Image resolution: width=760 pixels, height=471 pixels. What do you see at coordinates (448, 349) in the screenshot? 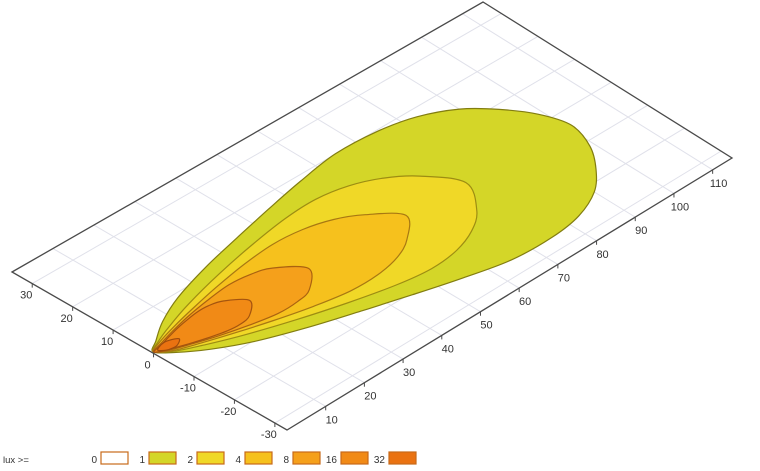
I see `distance-tick-label: 40` at bounding box center [448, 349].